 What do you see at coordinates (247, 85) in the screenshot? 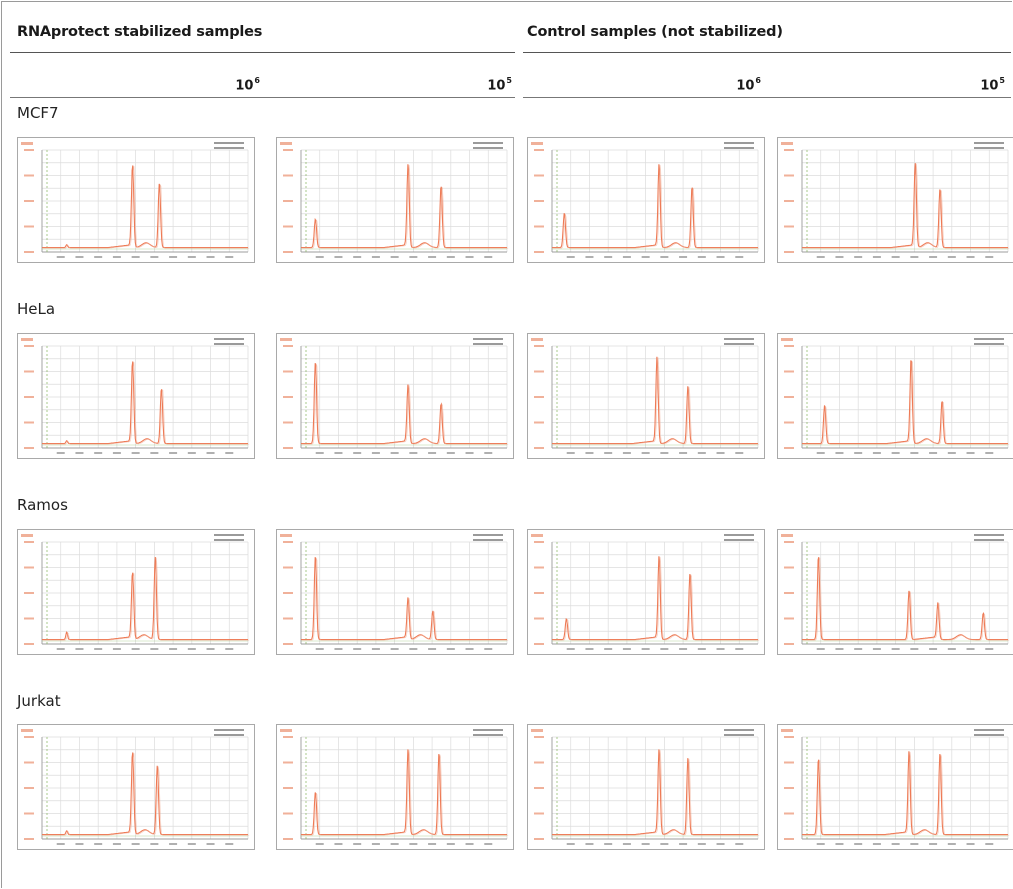
I see `column-header-stabilized-1e6: 106` at bounding box center [247, 85].